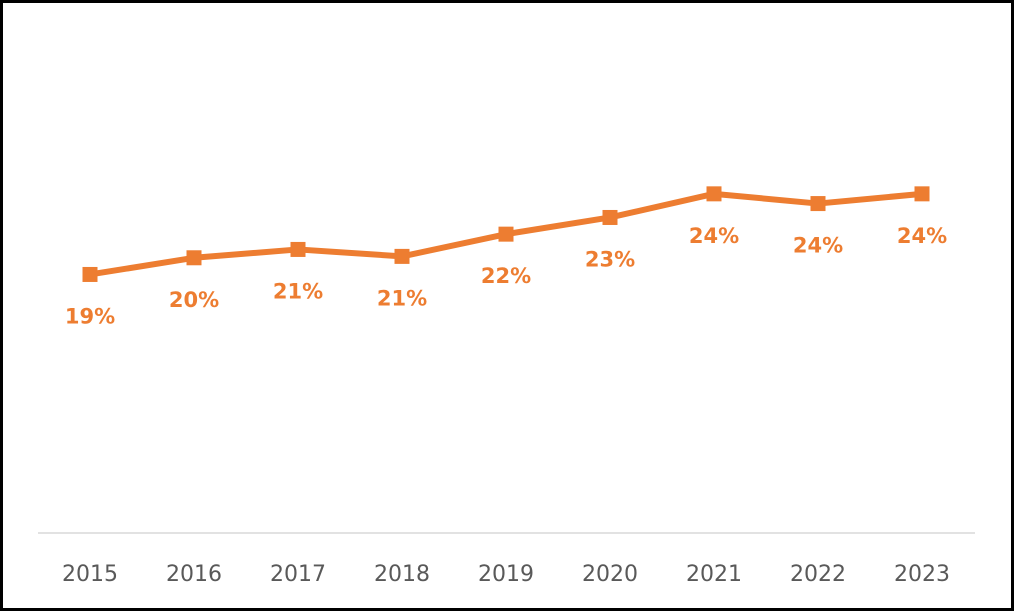  Describe the element at coordinates (90, 274) in the screenshot. I see `marker-2015` at that location.